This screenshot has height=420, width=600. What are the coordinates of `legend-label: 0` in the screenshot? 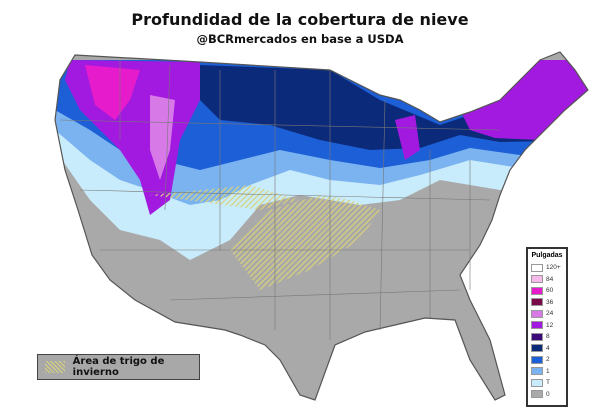 It's located at (548, 394).